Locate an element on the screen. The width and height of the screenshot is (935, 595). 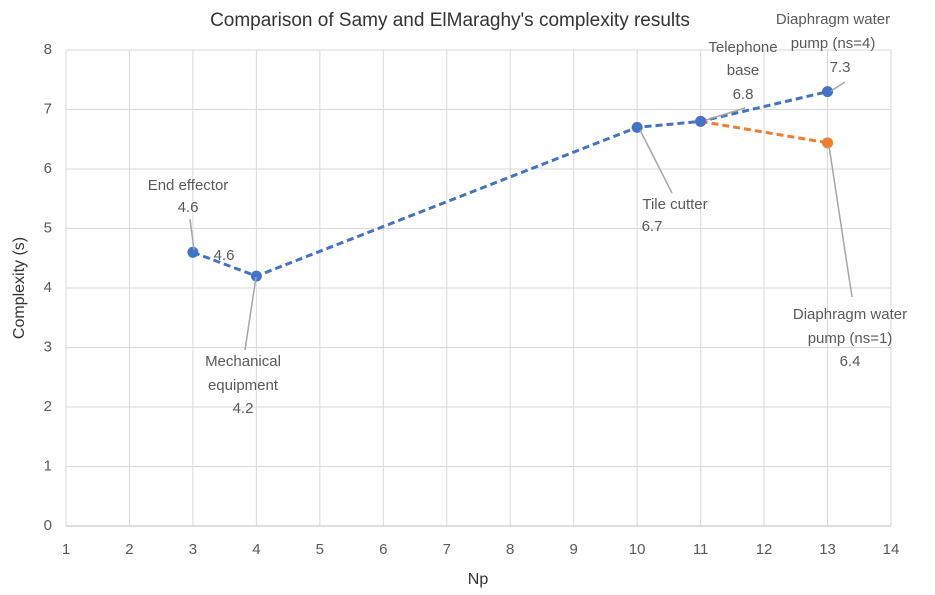
x-tick-label: 2 is located at coordinates (129, 549).